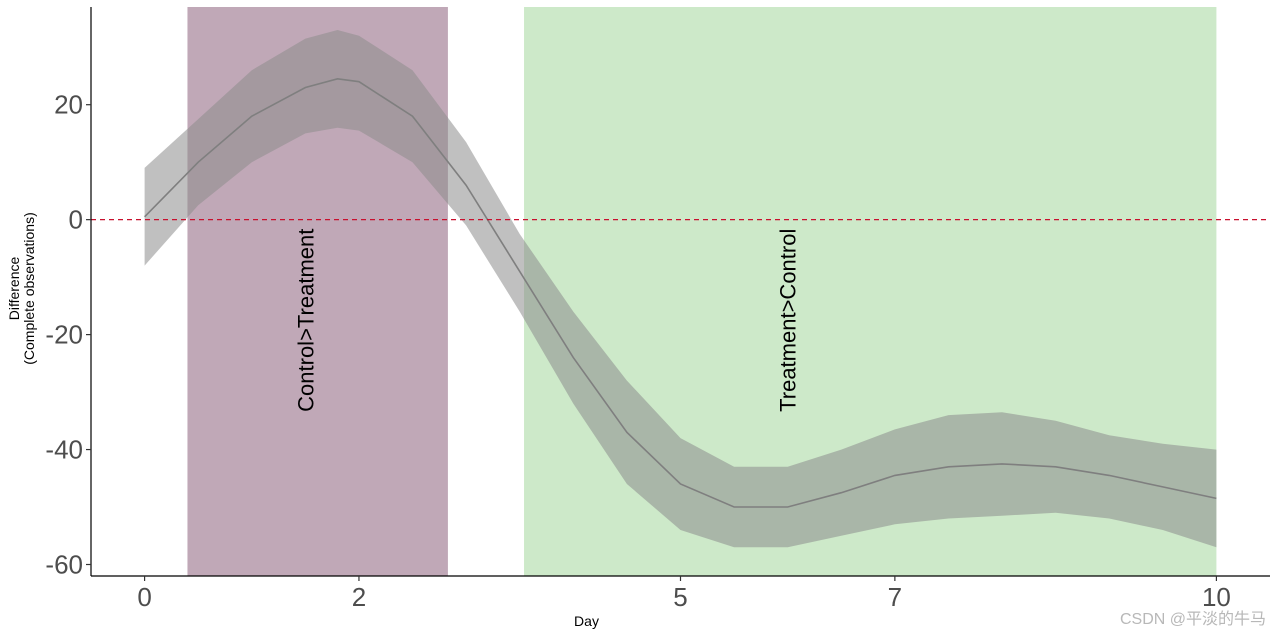 Image resolution: width=1280 pixels, height=637 pixels. Describe the element at coordinates (68, 105) in the screenshot. I see `y-tick-label-0: 20` at that location.